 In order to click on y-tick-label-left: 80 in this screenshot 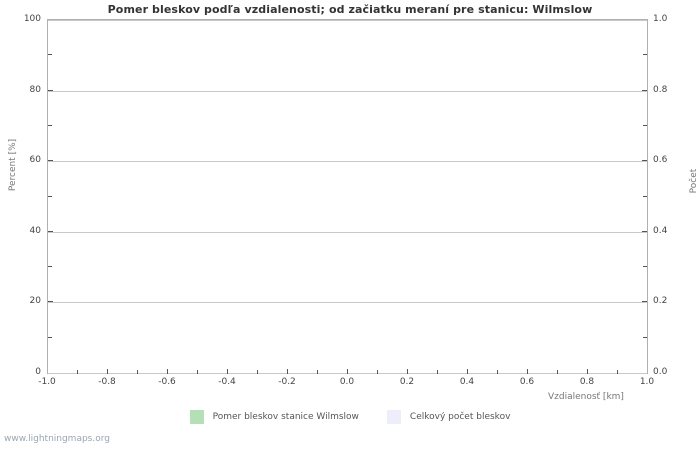, I will do `click(35, 89)`.